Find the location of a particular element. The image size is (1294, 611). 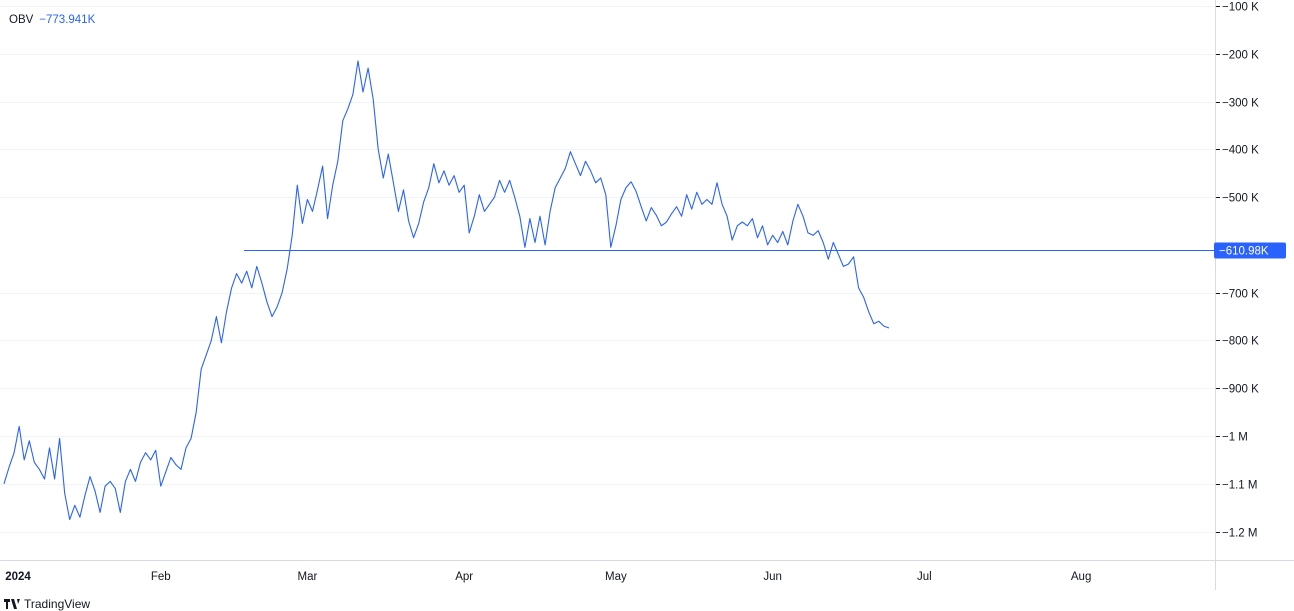

indicator-legend: OBV −773.941K is located at coordinates (52, 20).